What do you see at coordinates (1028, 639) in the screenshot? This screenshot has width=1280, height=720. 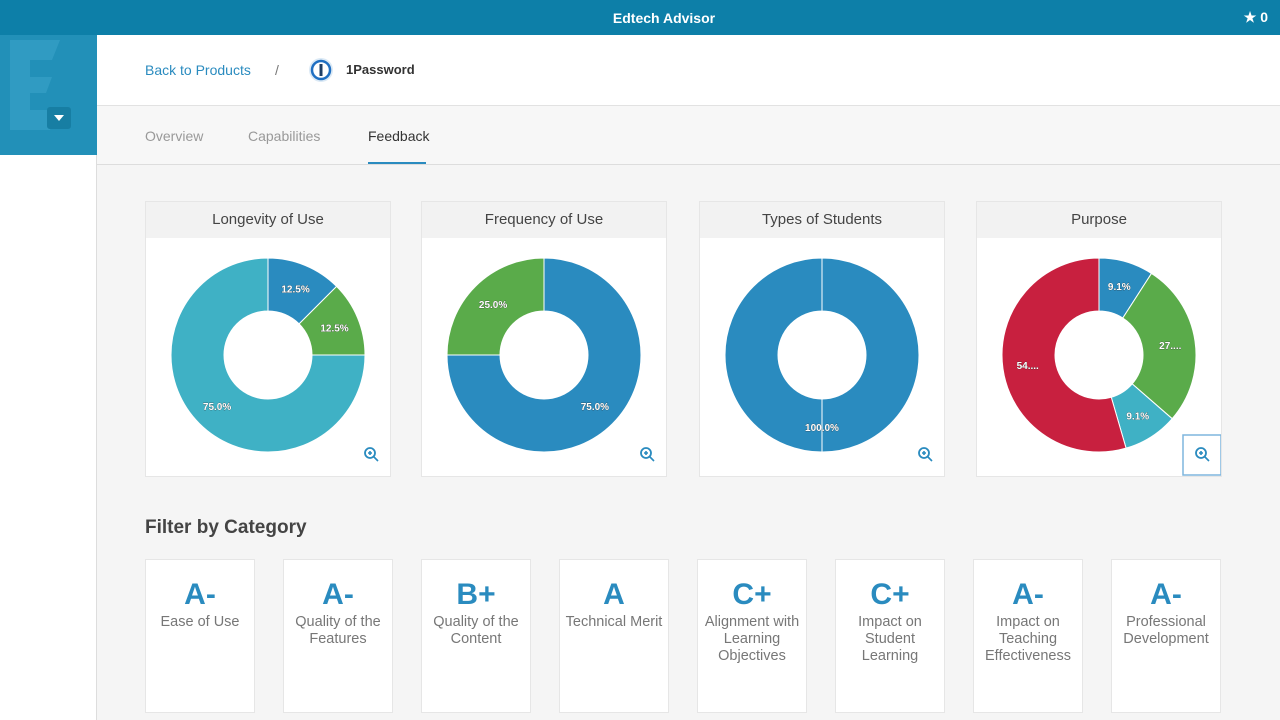 I see `category-label: Impact on Teaching Effectiveness` at bounding box center [1028, 639].